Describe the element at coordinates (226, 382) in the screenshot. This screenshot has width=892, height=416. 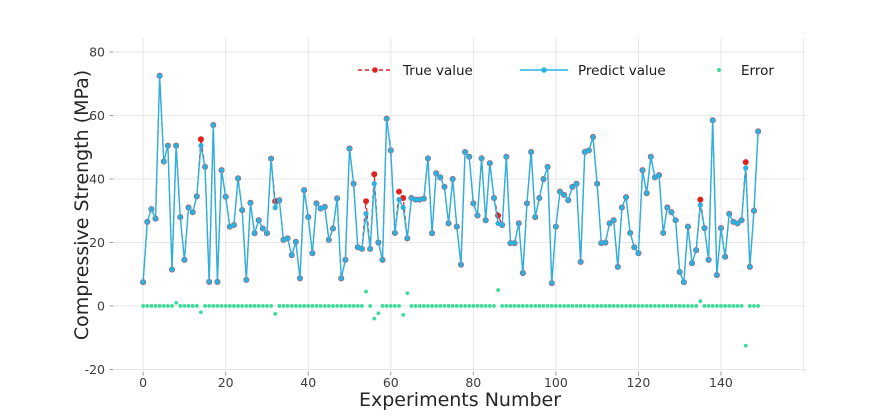
I see `x-tick-label: 20` at that location.